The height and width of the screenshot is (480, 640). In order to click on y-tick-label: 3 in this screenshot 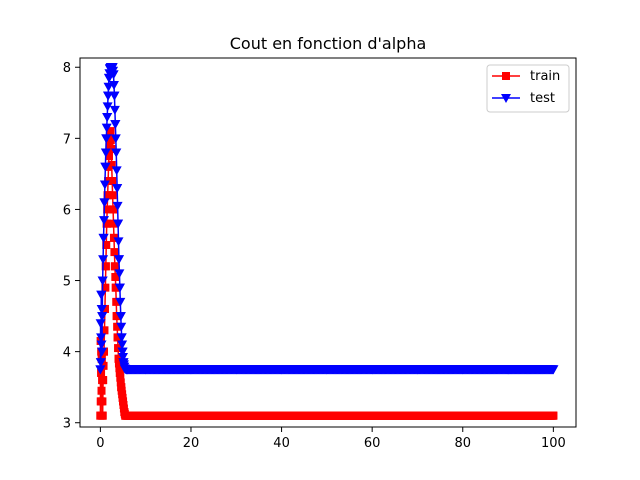, I will do `click(67, 424)`.